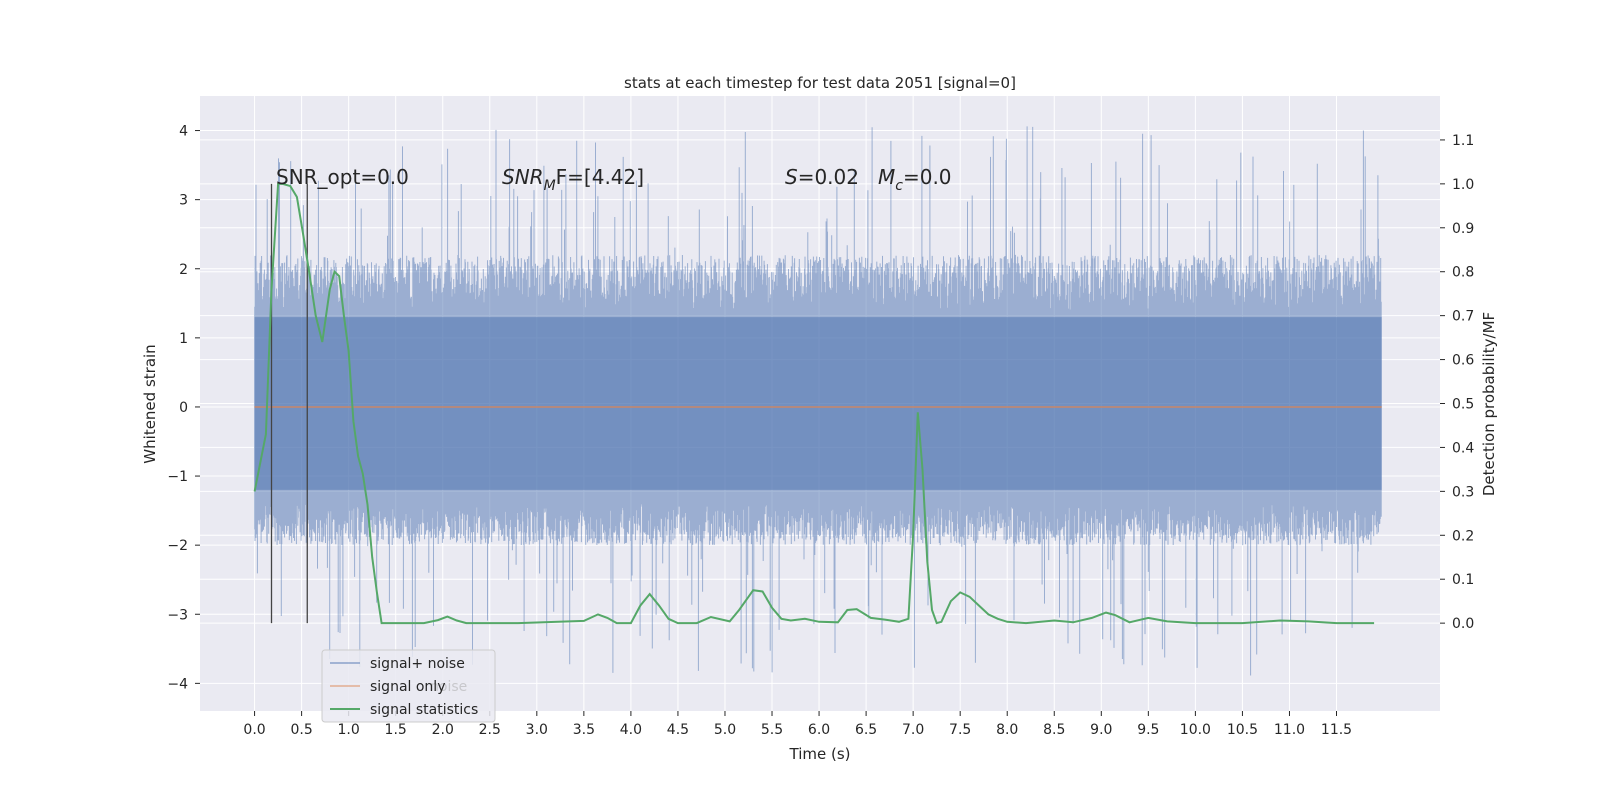 This screenshot has height=800, width=1600. I want to click on y-axis-ticks: 4 3 2 1 0 −1 −2 −3 −4, so click(183, 408).